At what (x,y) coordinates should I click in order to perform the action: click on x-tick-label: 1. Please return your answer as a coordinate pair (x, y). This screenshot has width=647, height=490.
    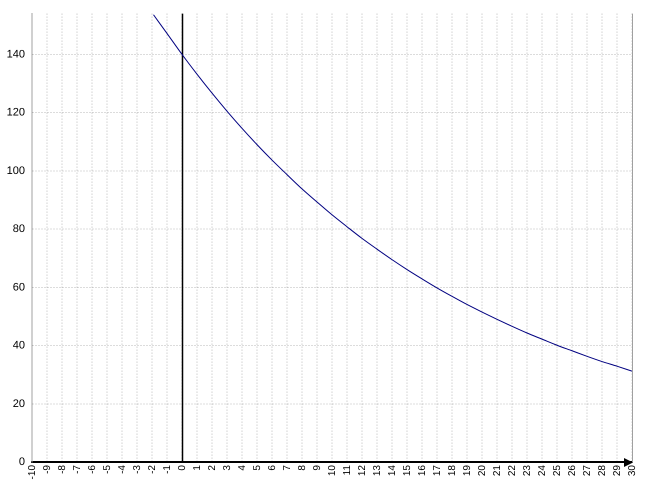
    Looking at the image, I should click on (197, 467).